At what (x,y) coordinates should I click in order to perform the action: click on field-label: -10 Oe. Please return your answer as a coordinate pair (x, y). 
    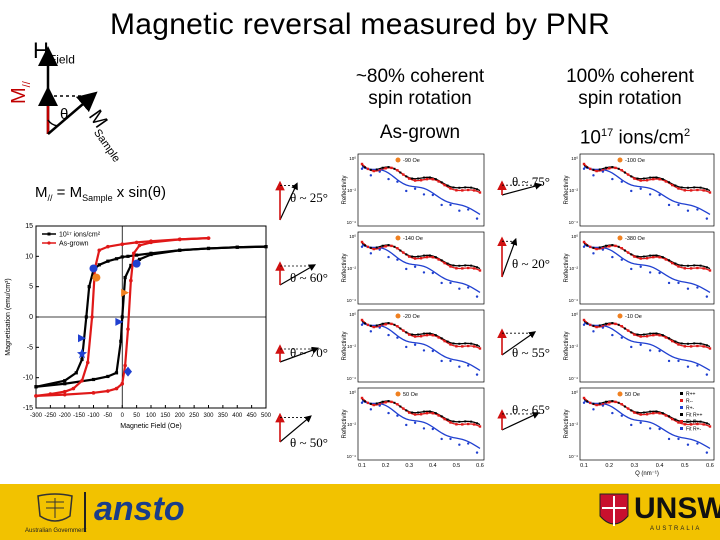
    Looking at the image, I should click on (633, 317).